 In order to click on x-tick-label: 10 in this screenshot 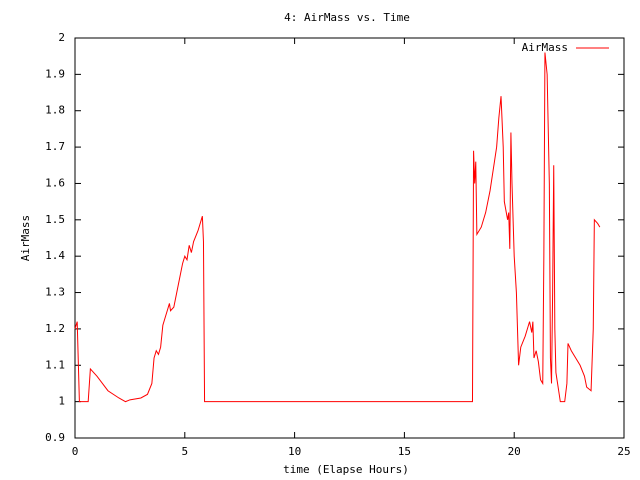, I will do `click(294, 451)`.